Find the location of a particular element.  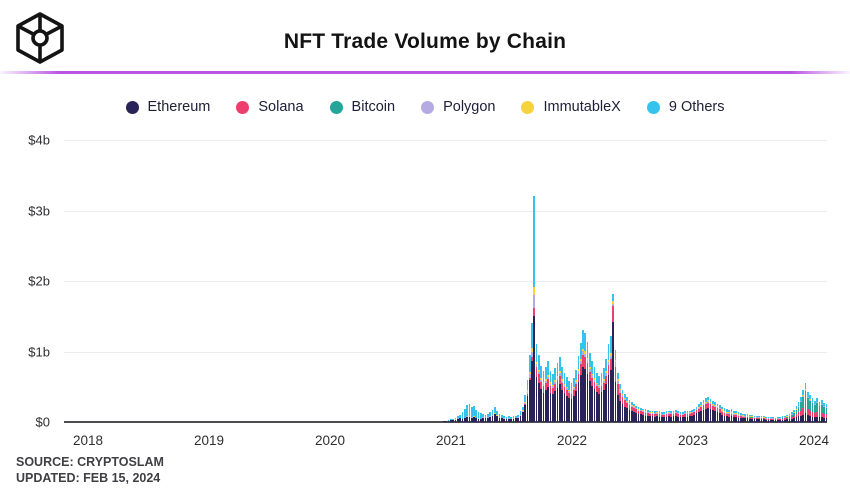

legend-item-ethereum: Ethereum is located at coordinates (167, 107).